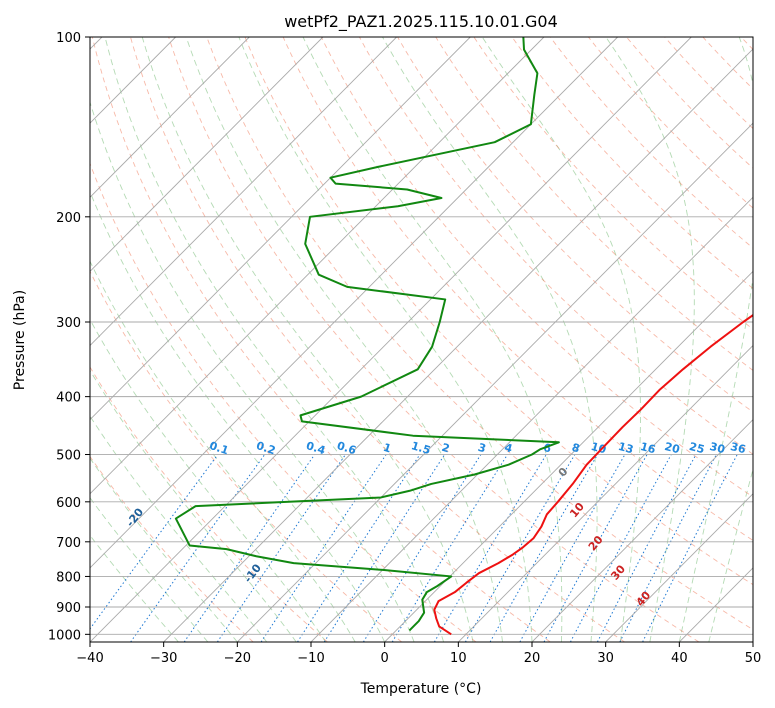 The height and width of the screenshot is (708, 775). What do you see at coordinates (648, 448) in the screenshot?
I see `mixing-ratio-label: 16` at bounding box center [648, 448].